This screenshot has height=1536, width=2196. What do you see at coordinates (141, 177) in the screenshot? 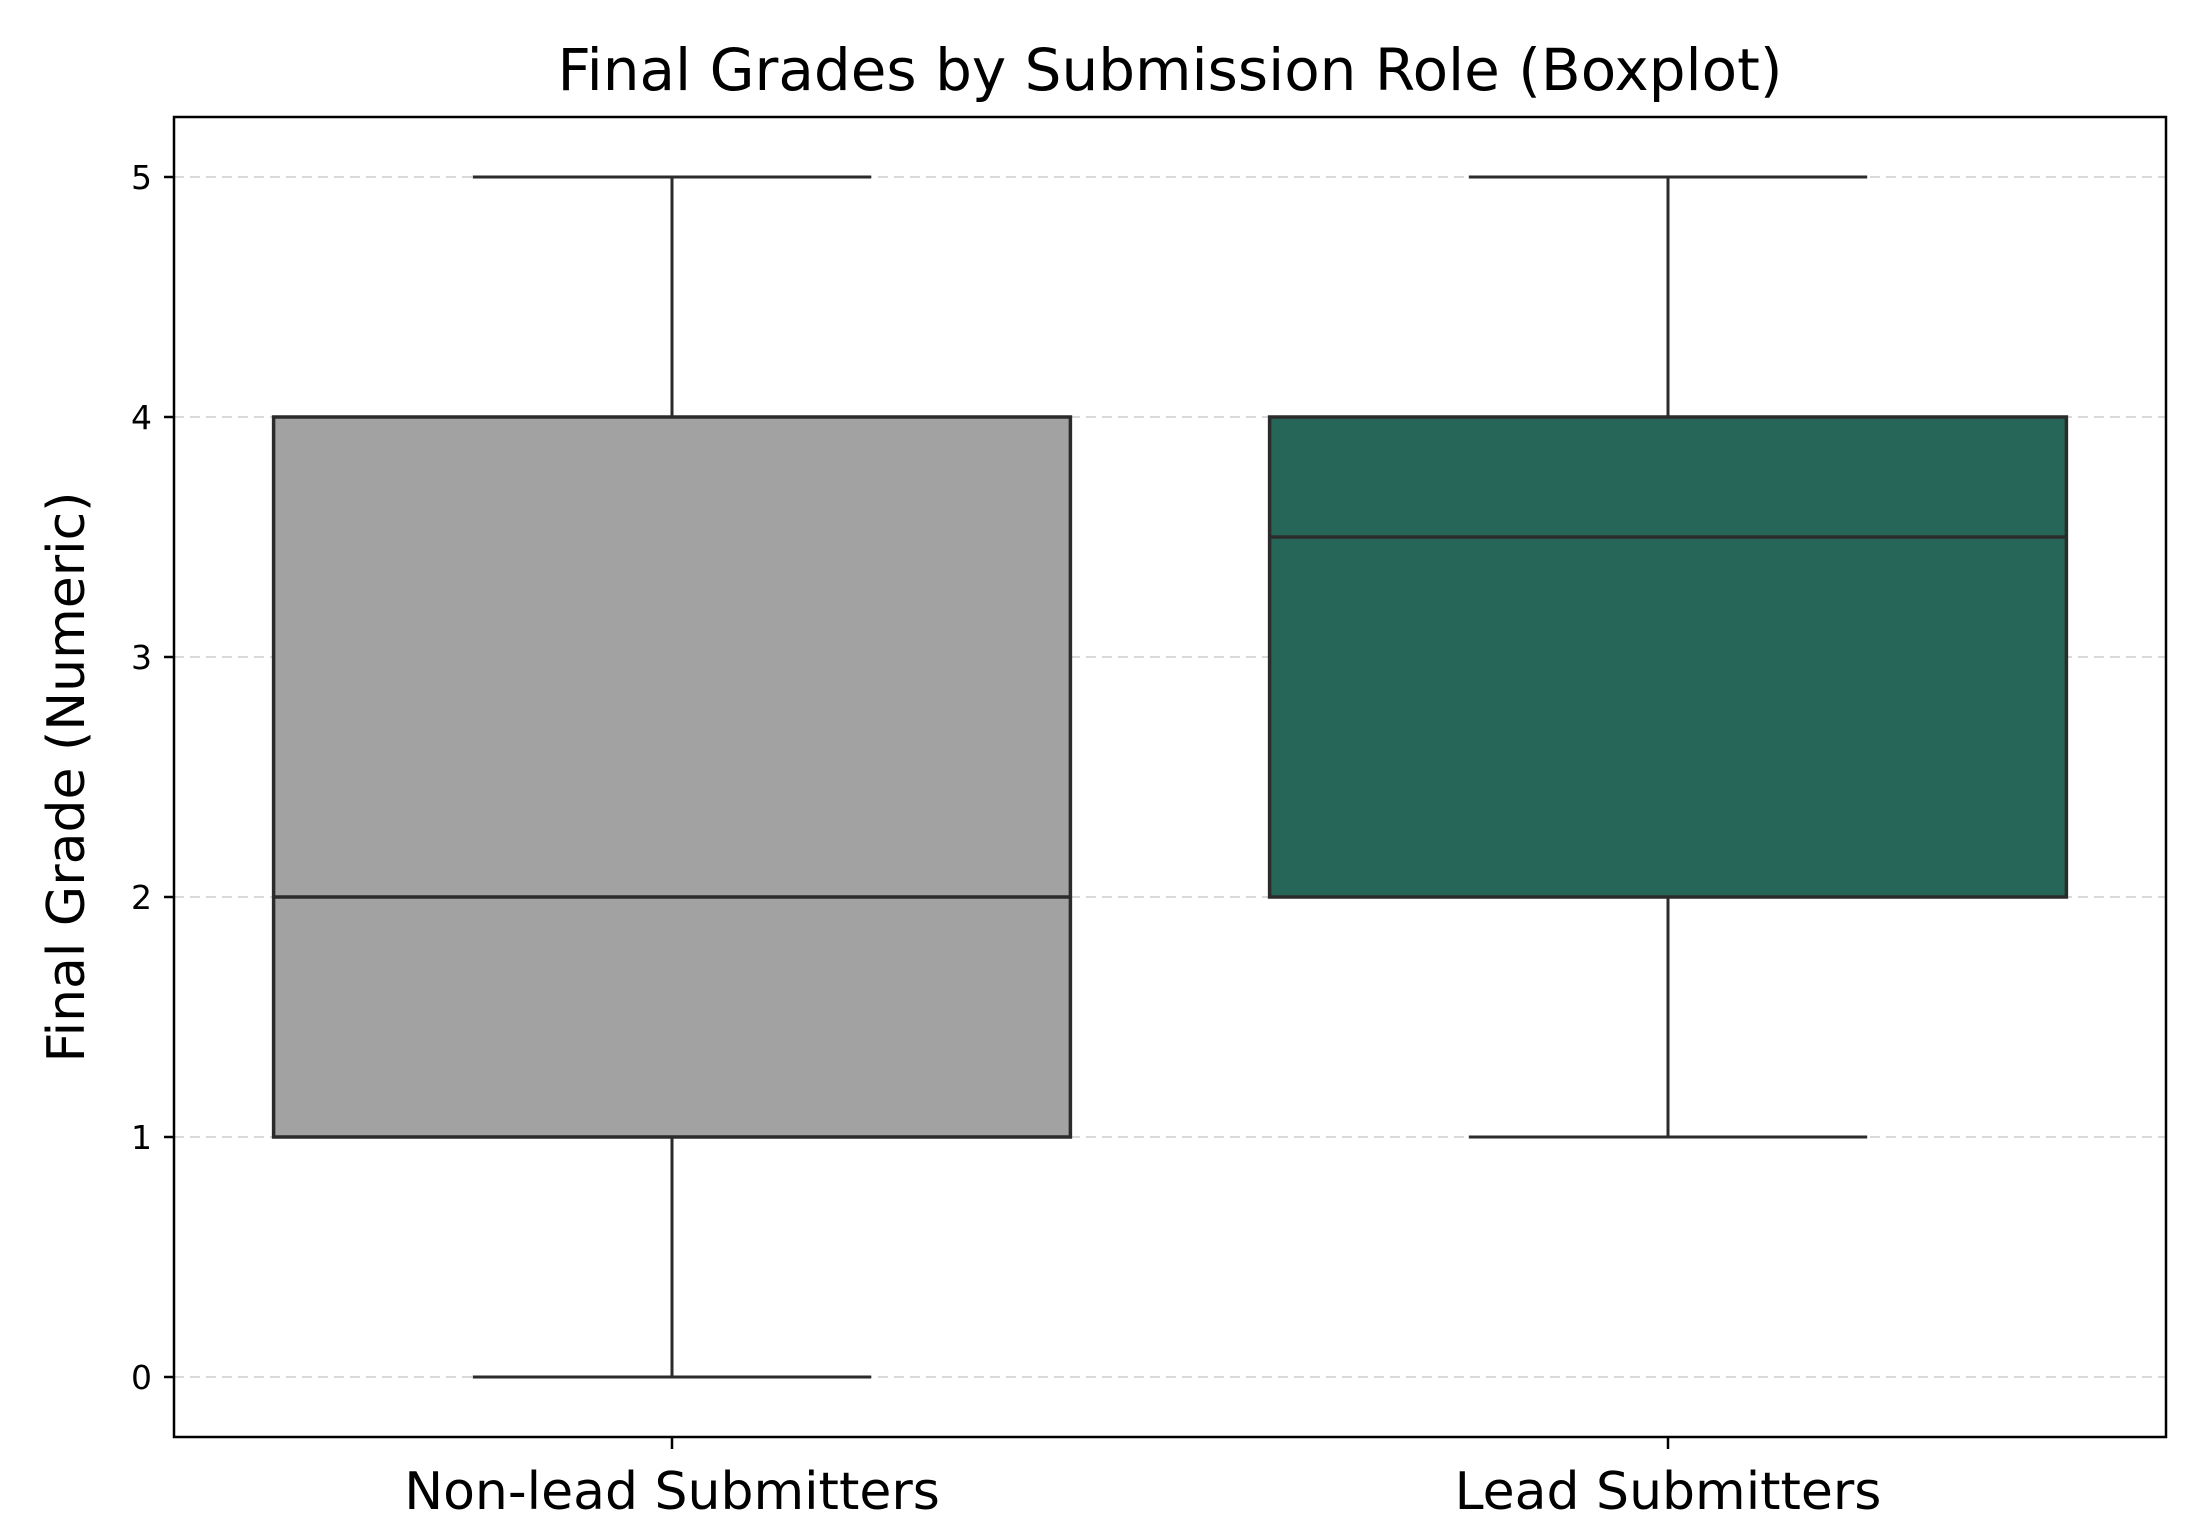
I see `y-tick-label-5: 5` at bounding box center [141, 177].